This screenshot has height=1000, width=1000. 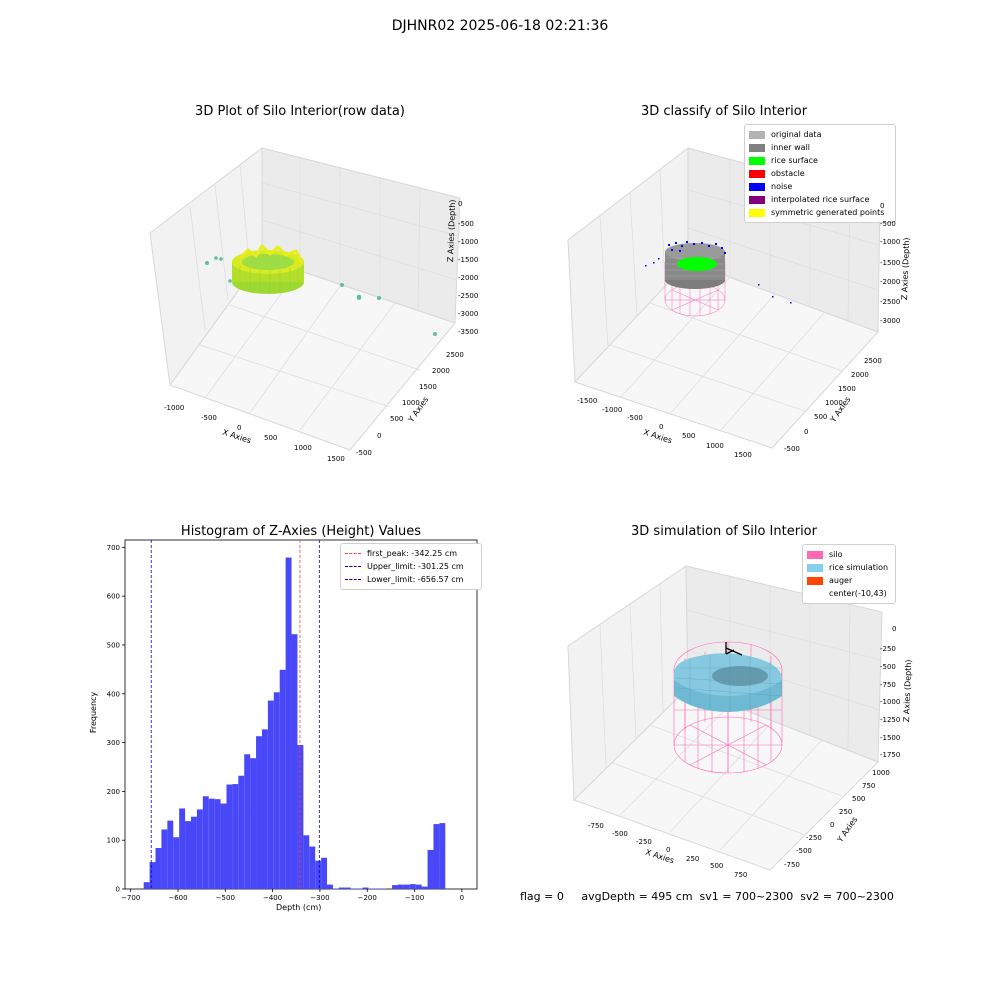 I want to click on histogram-y-tick-label: 300, so click(x=113, y=743).